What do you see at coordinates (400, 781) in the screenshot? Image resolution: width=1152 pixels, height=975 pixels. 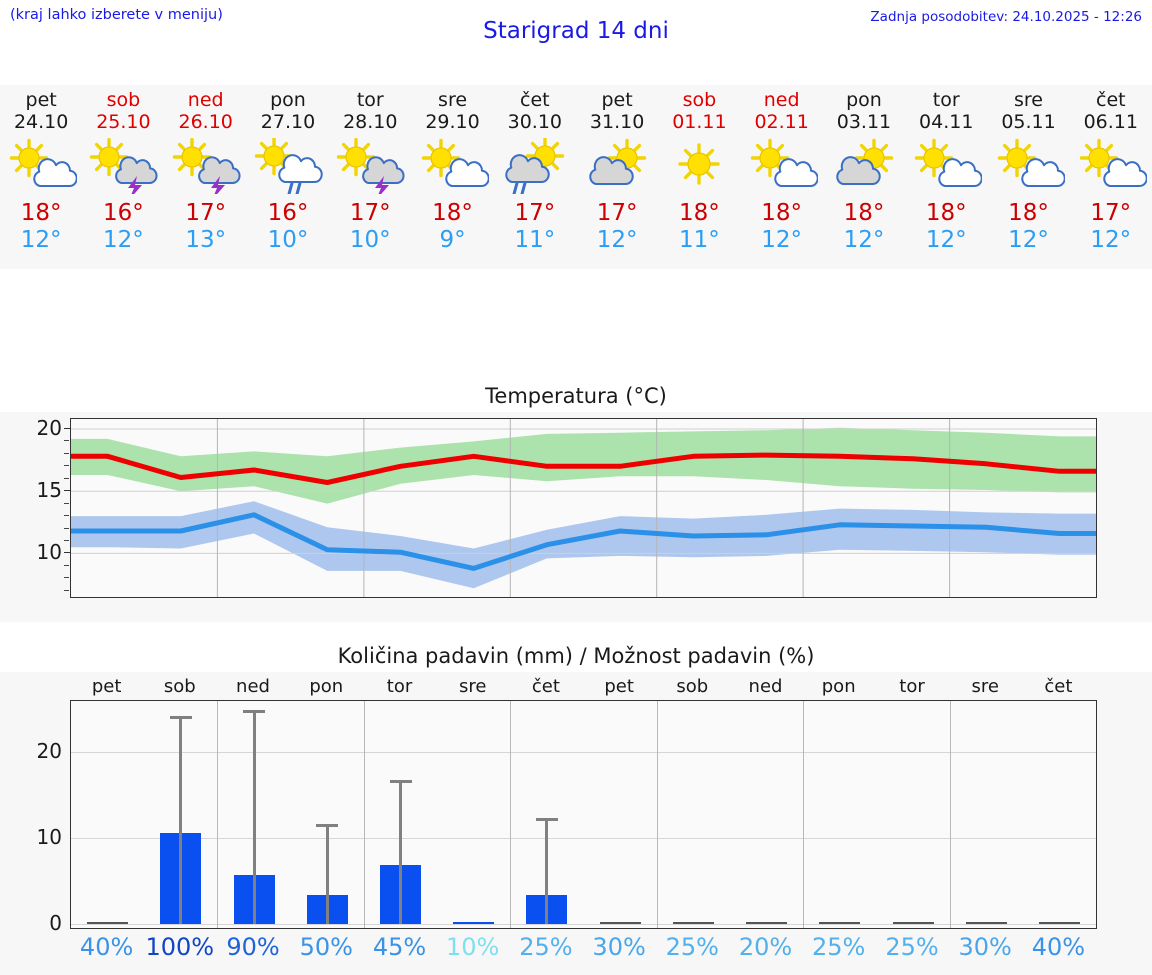 I see `error-bar-cap` at bounding box center [400, 781].